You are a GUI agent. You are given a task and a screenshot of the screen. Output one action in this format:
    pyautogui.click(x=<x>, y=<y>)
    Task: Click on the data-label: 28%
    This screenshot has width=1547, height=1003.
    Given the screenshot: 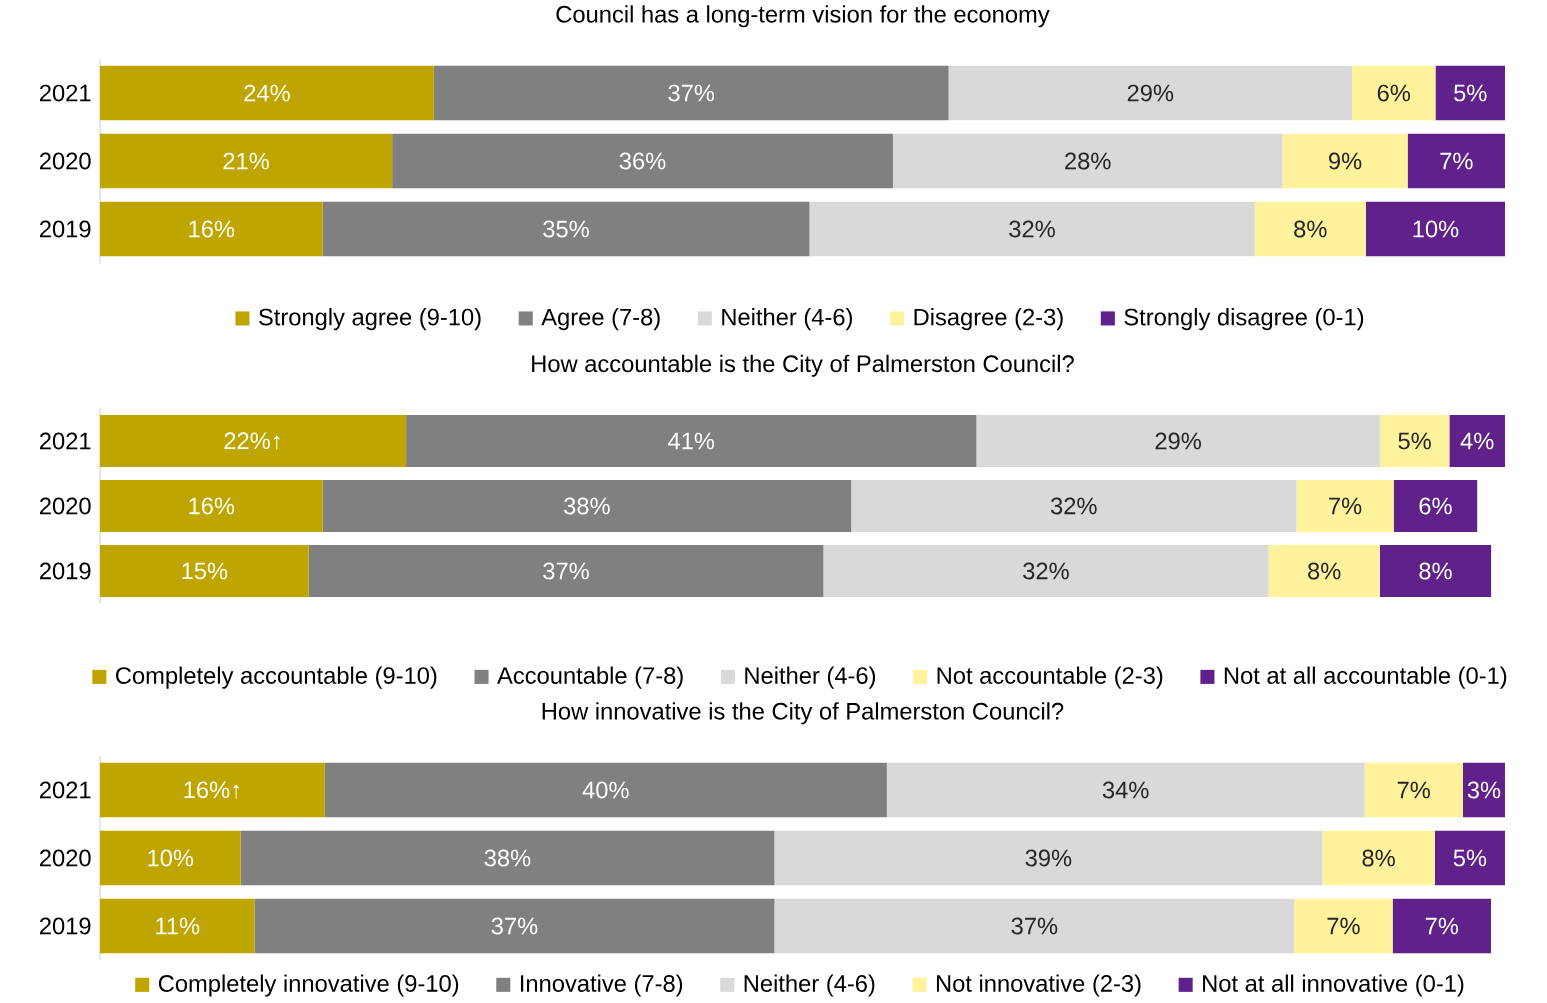 What is the action you would take?
    pyautogui.click(x=1088, y=161)
    